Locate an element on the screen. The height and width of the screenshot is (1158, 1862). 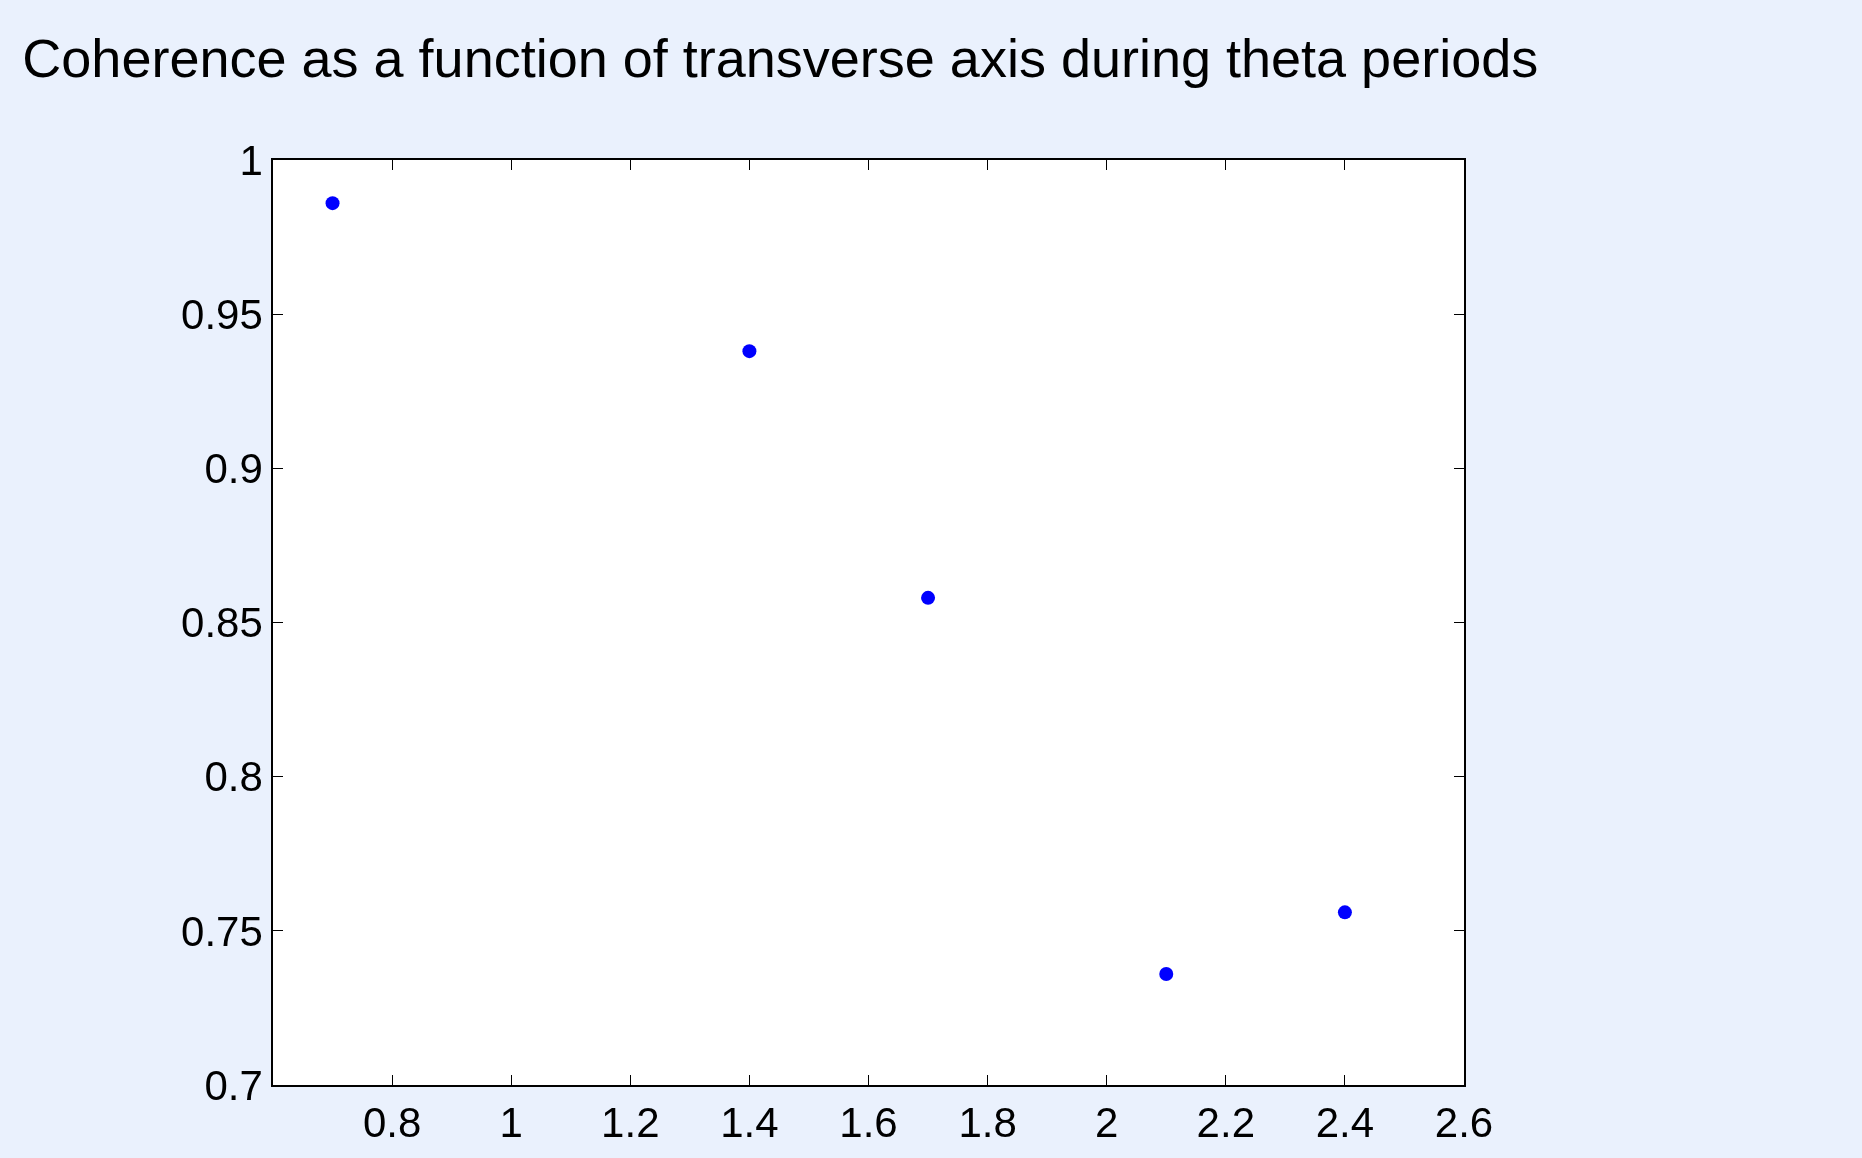
y-tick-label: 0.8 is located at coordinates (233, 777).